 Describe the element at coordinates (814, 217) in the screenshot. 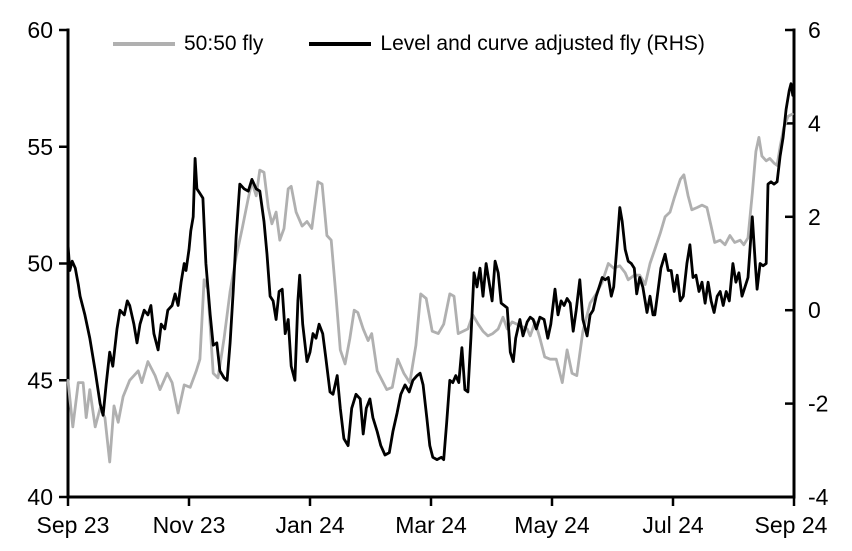

I see `right-axis-tick-label: 2` at that location.